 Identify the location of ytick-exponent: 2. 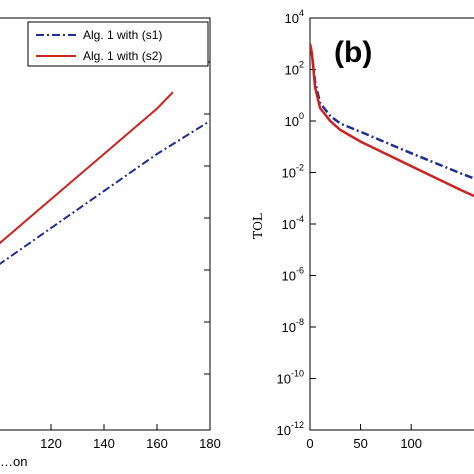
(301, 65).